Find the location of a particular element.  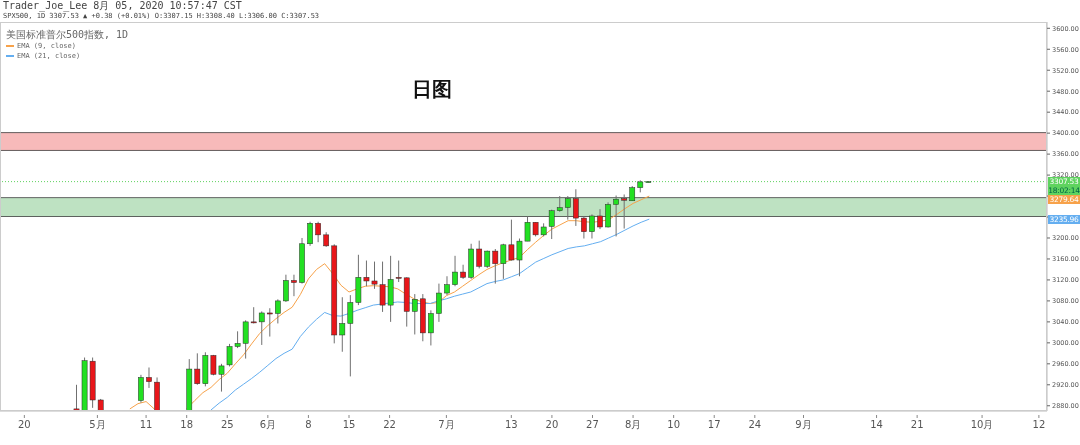

x-tick-label: 21 is located at coordinates (917, 424).